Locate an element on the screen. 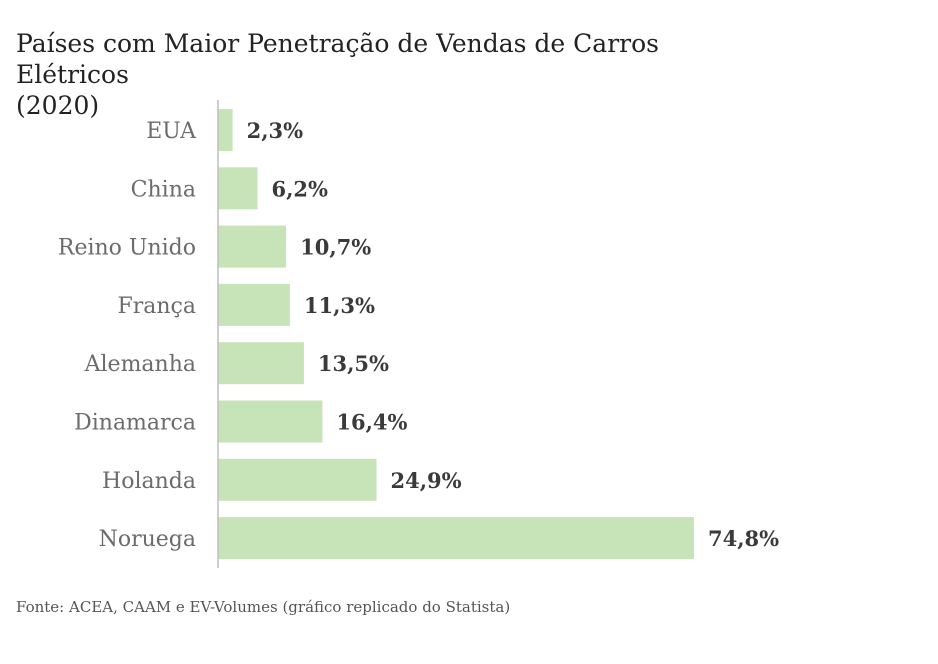 This screenshot has width=938, height=664. value-label-china: 6,2% is located at coordinates (300, 188).